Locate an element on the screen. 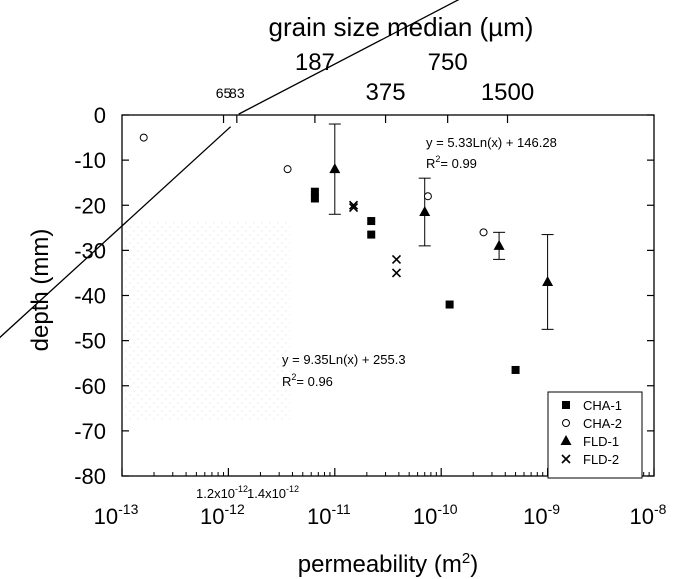  y-tick-label: -50 is located at coordinates (90, 341).